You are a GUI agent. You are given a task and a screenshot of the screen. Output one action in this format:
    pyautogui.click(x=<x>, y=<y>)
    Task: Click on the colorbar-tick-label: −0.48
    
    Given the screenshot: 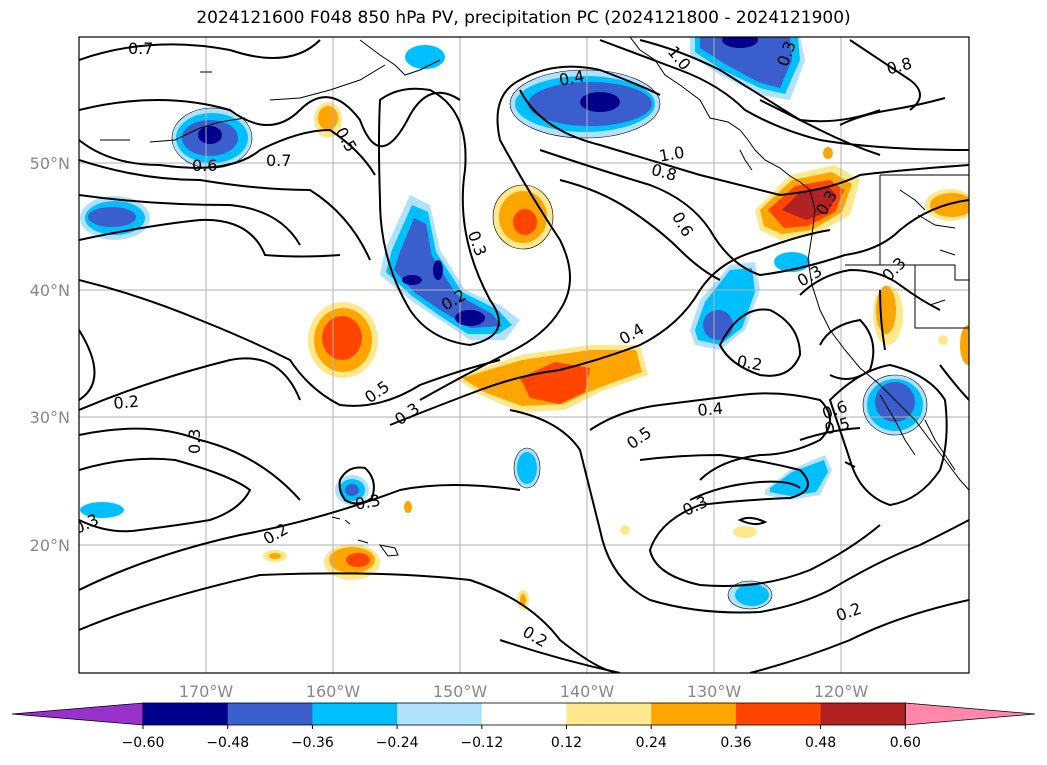 What is the action you would take?
    pyautogui.click(x=227, y=743)
    